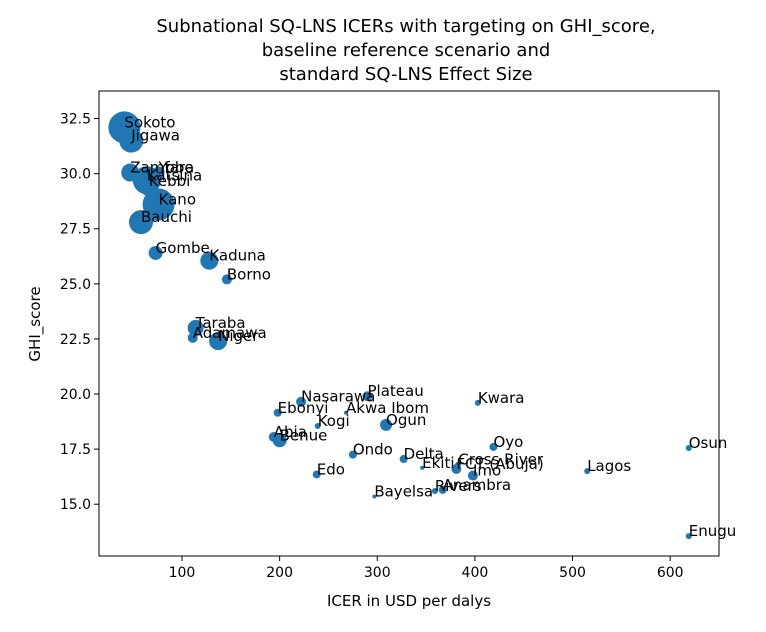 The width and height of the screenshot is (766, 632). What do you see at coordinates (75, 120) in the screenshot?
I see `y-tick-label: 32.5` at bounding box center [75, 120].